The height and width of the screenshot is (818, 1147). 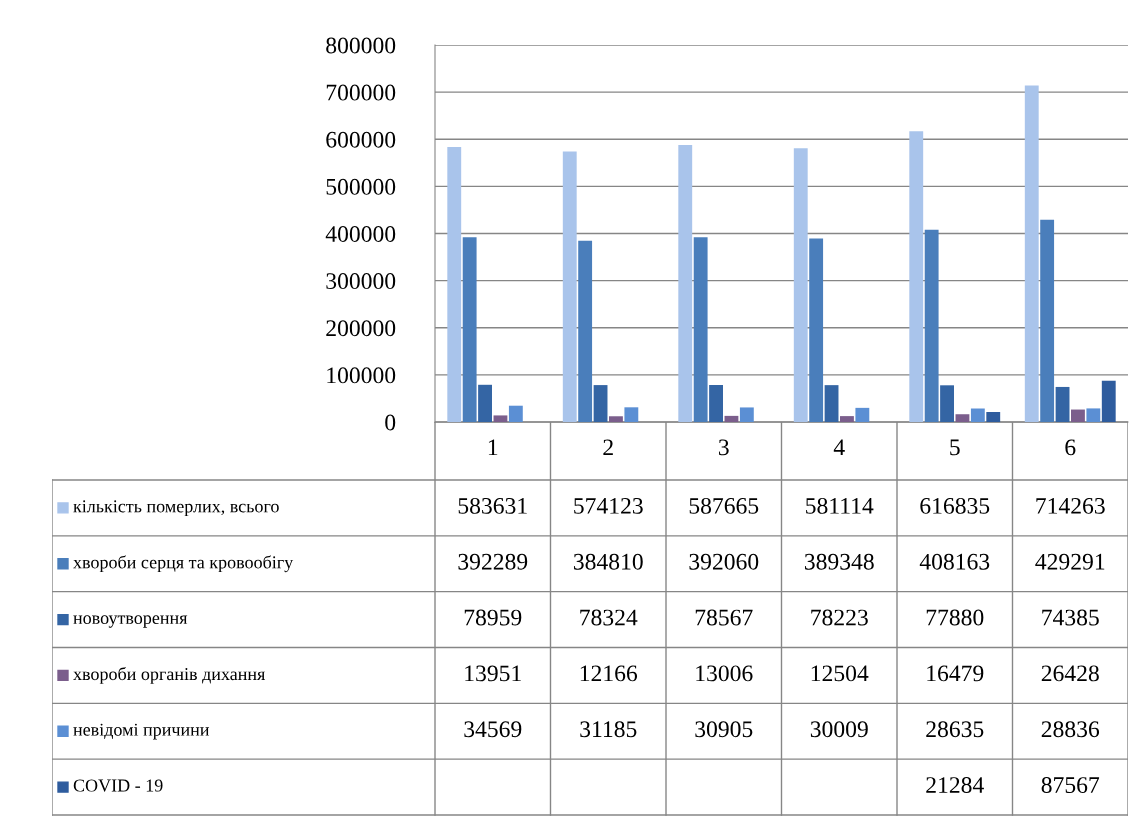 I want to click on data-label: 26428, so click(x=1070, y=673).